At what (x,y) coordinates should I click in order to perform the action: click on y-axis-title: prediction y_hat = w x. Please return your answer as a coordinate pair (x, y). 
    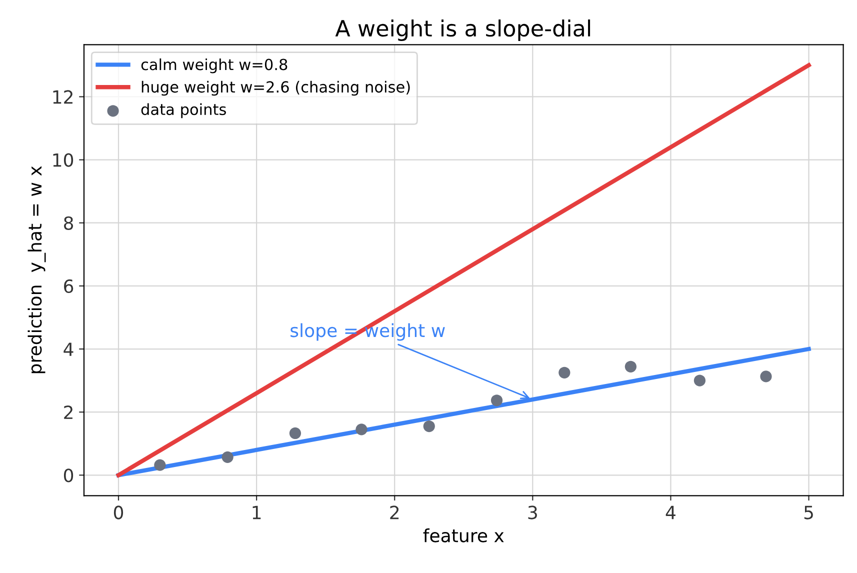
    Looking at the image, I should click on (37, 270).